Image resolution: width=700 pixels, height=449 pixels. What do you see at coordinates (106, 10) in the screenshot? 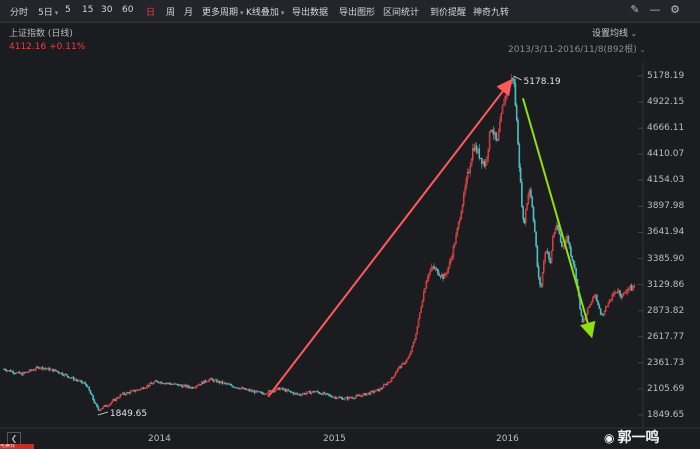
I see `period-tab: 30` at bounding box center [106, 10].